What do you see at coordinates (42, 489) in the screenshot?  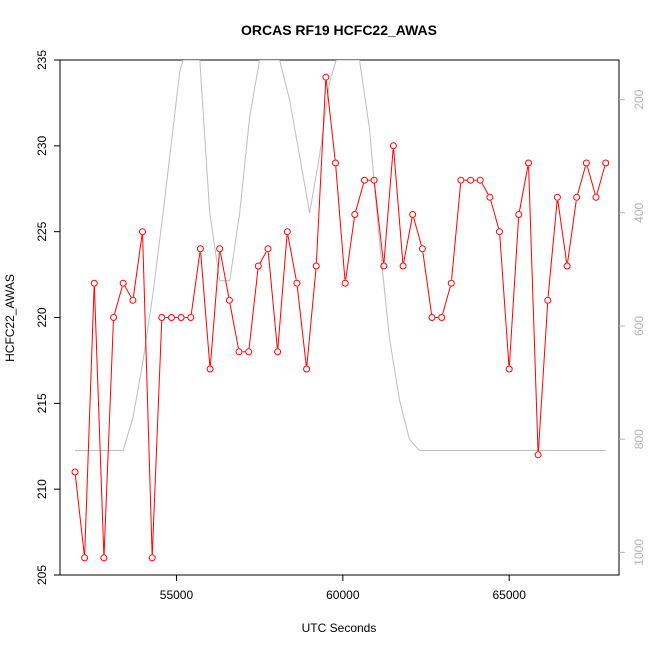 I see `y-tick-label: 210` at bounding box center [42, 489].